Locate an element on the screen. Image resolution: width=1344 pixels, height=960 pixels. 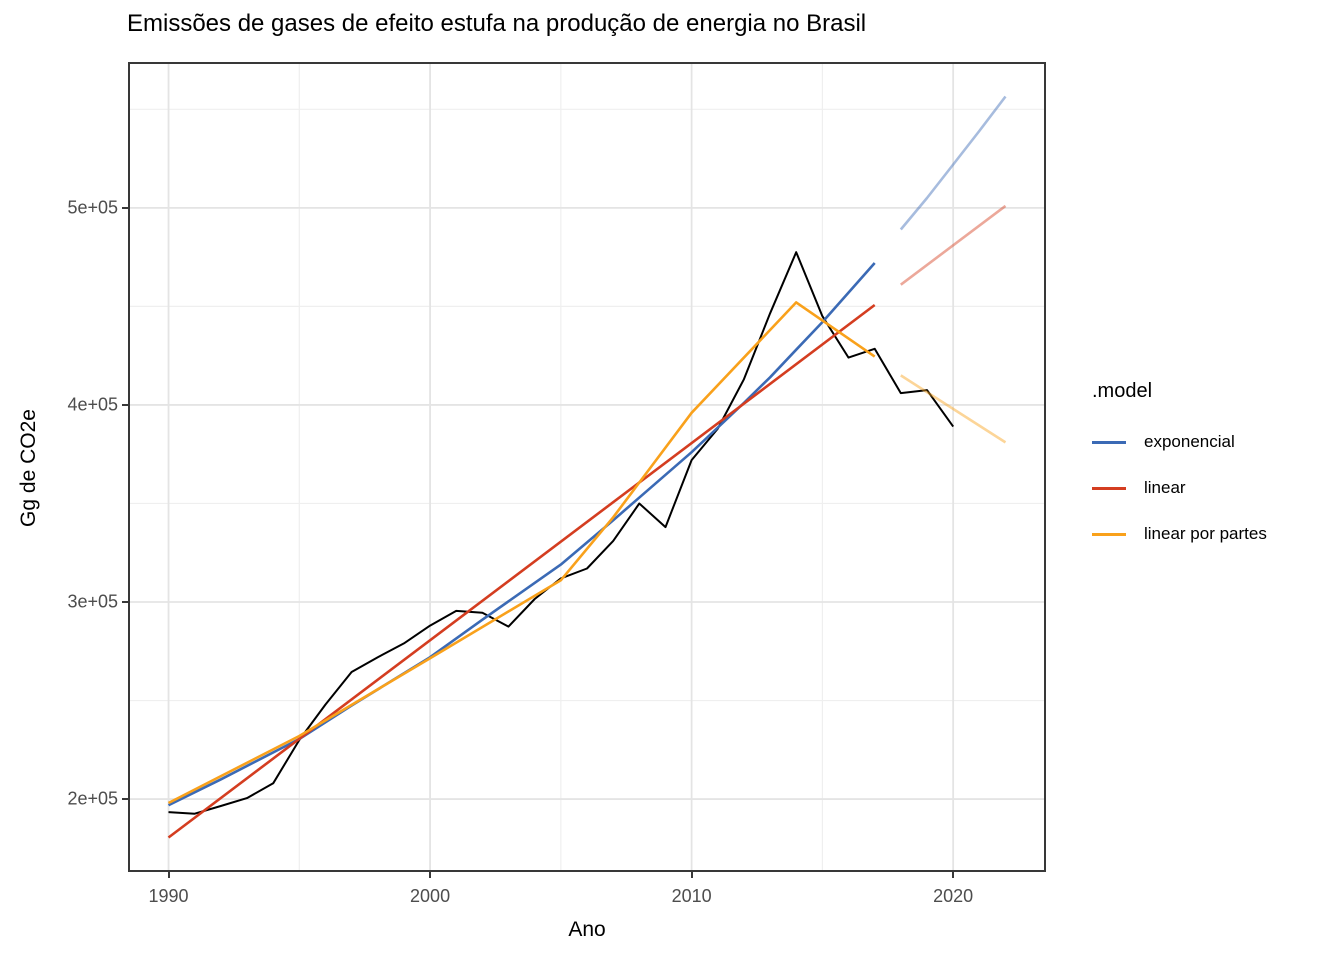
y-axis-title: Gg de CO2e is located at coordinates (28, 468).